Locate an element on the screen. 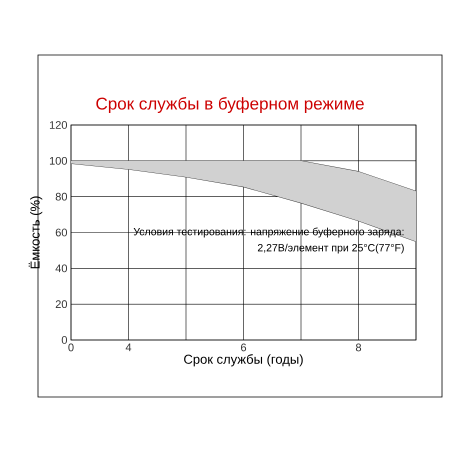  y-tick-label: 100 is located at coordinates (59, 160).